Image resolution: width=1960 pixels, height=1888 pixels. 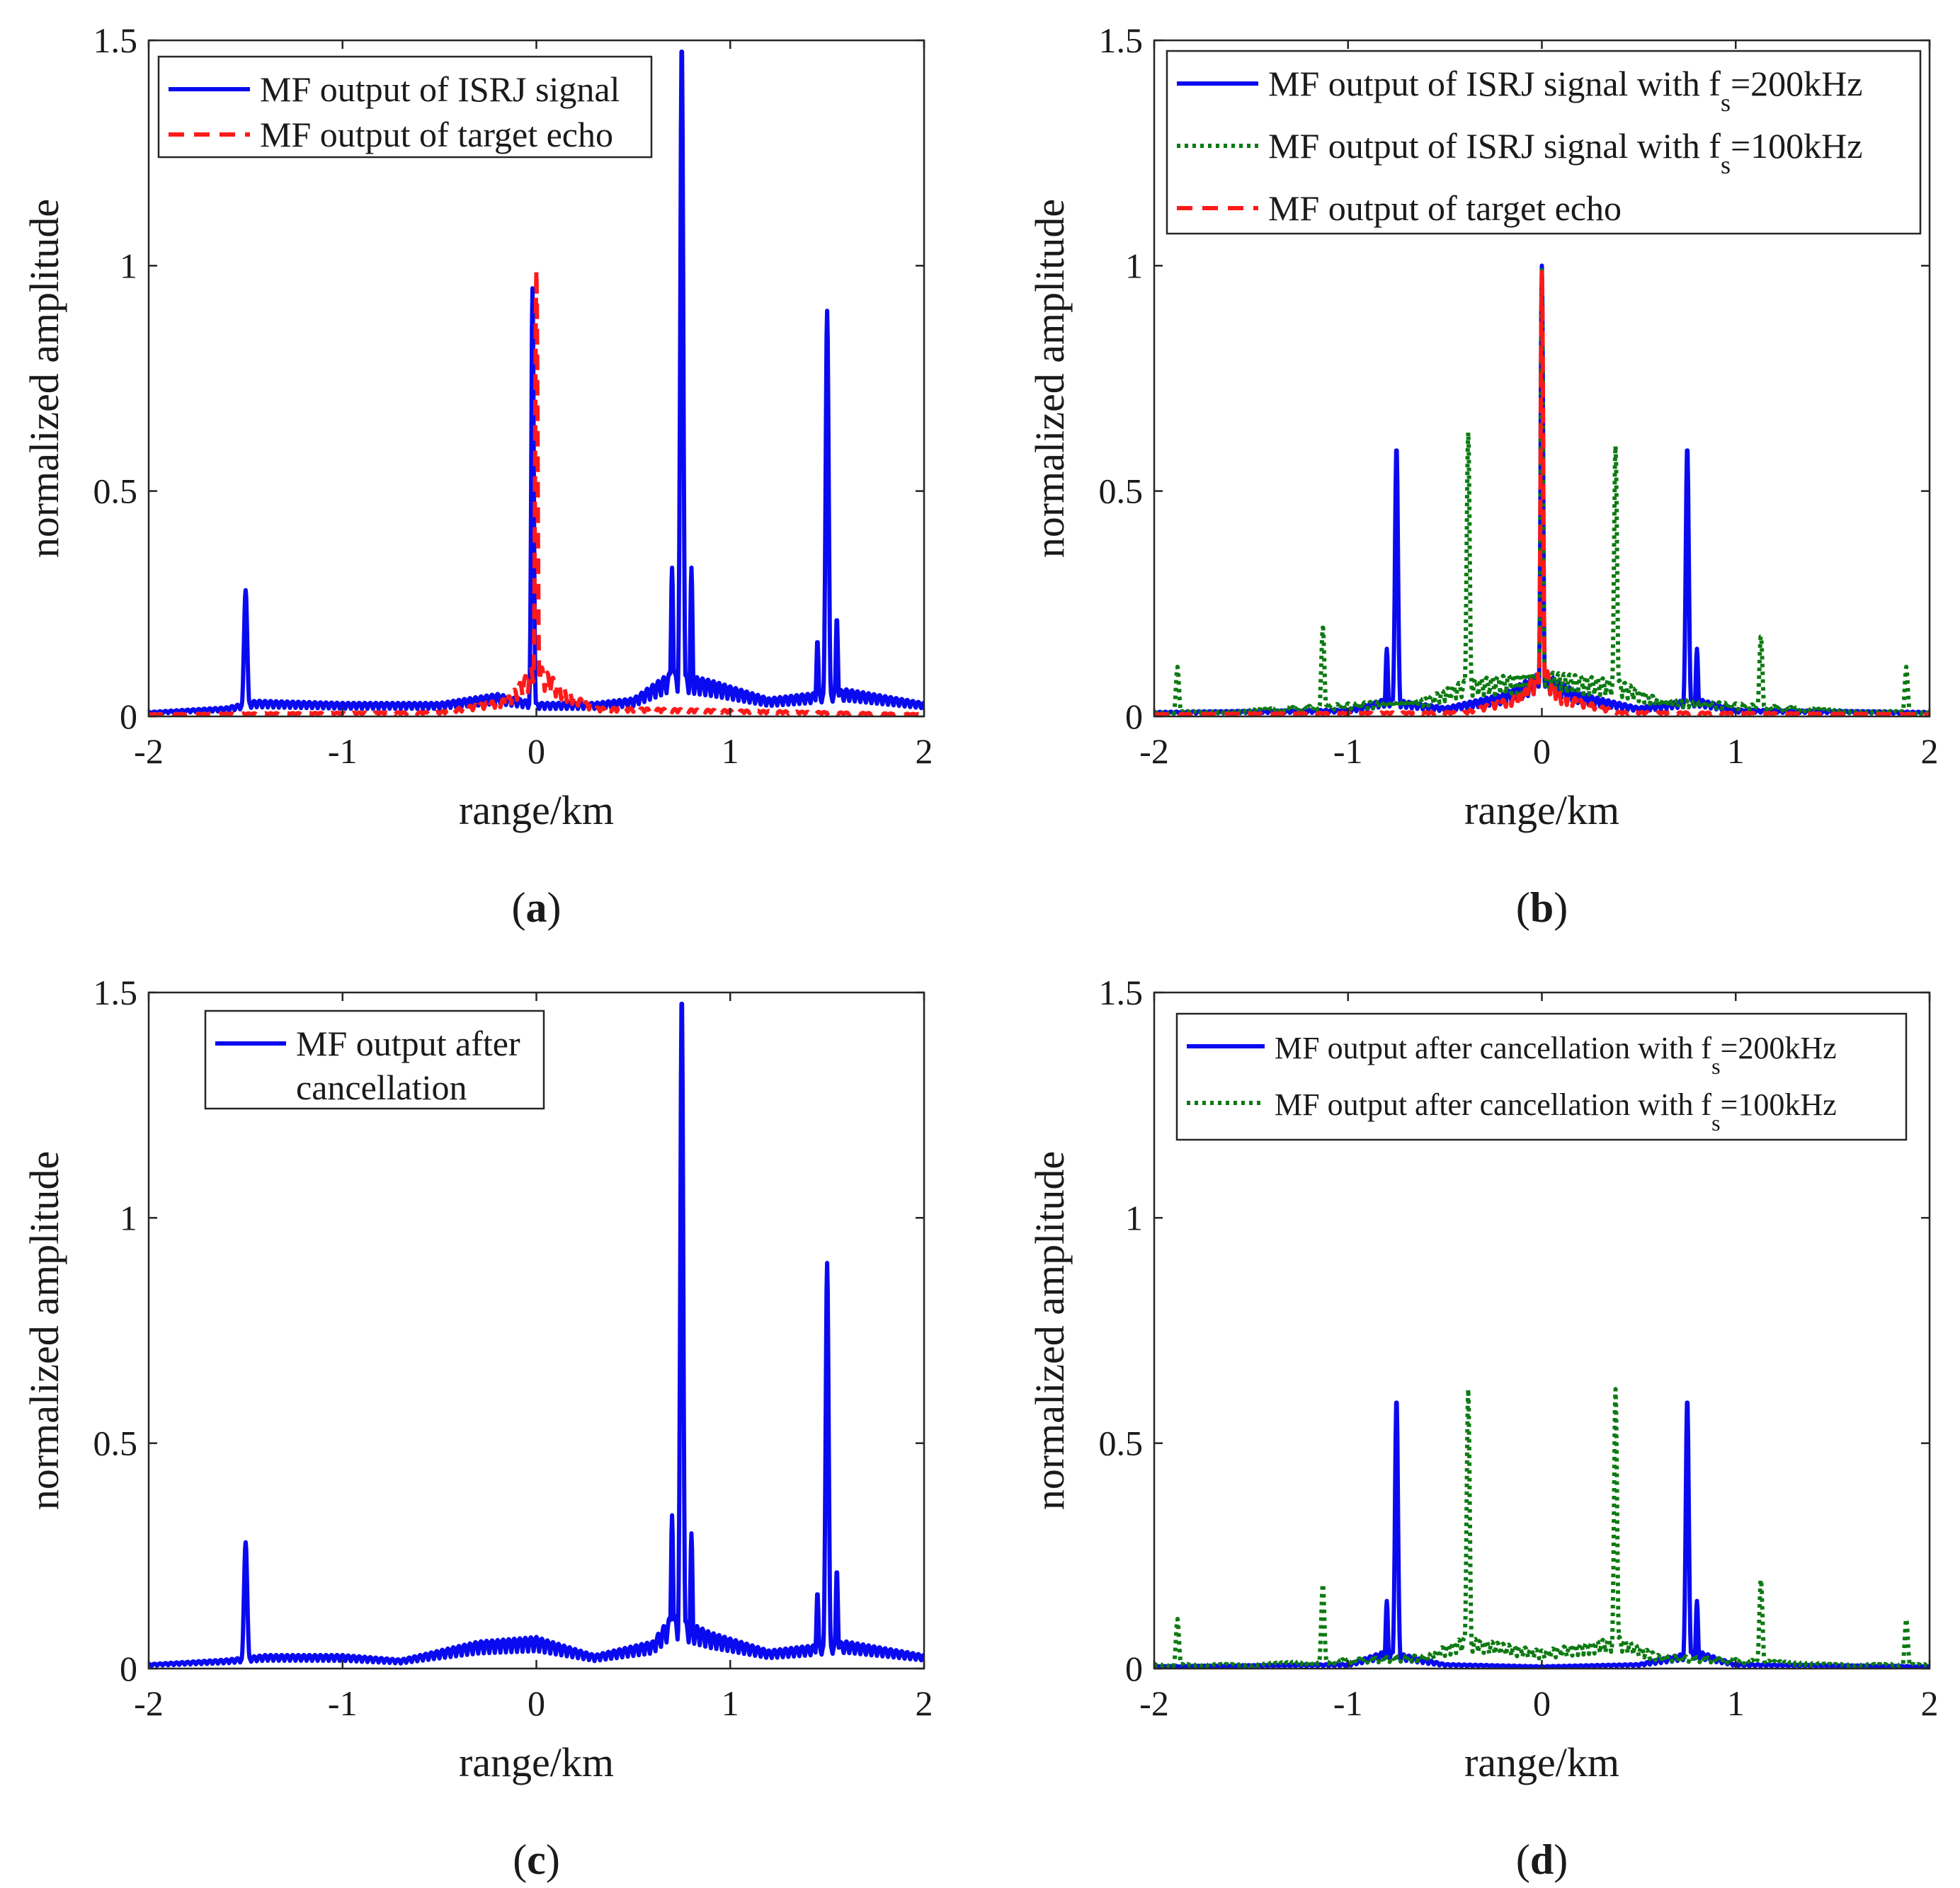 I want to click on panel-caption: (a), so click(x=537, y=908).